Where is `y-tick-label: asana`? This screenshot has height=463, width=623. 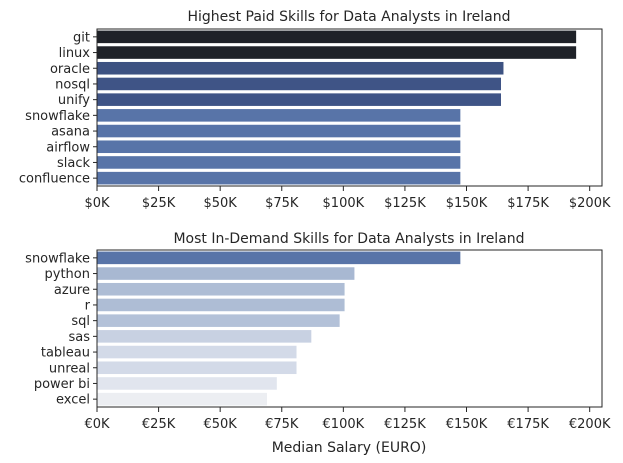
y-tick-label: asana is located at coordinates (70, 132).